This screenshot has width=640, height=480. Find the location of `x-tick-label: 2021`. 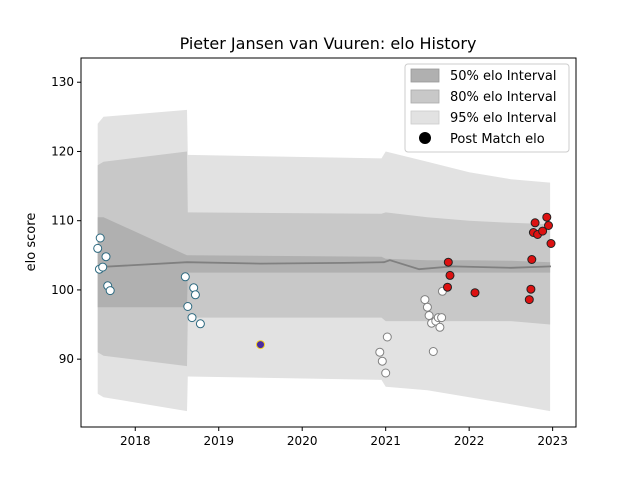

x-tick-label: 2021 is located at coordinates (385, 441).